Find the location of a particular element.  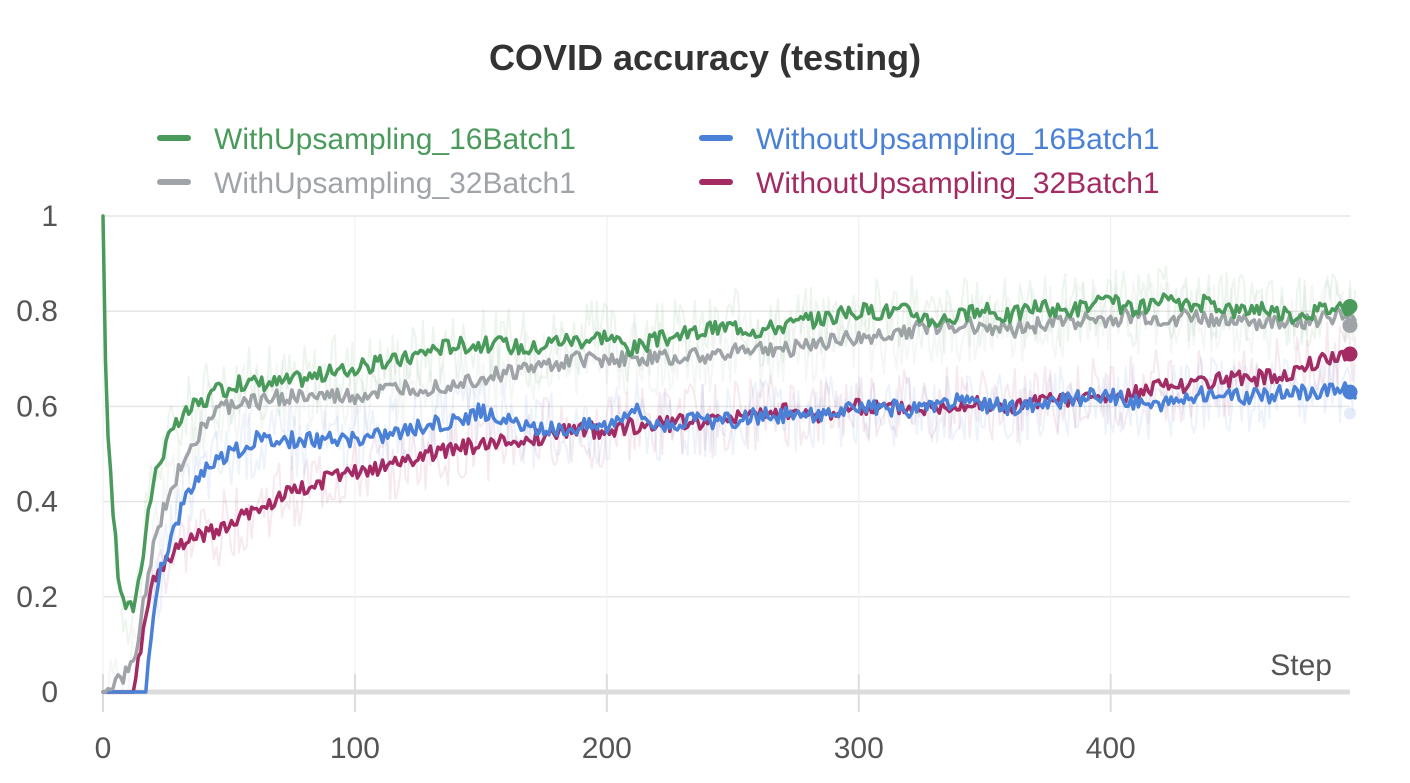

y-tick-label: 0.6 is located at coordinates (37, 406).